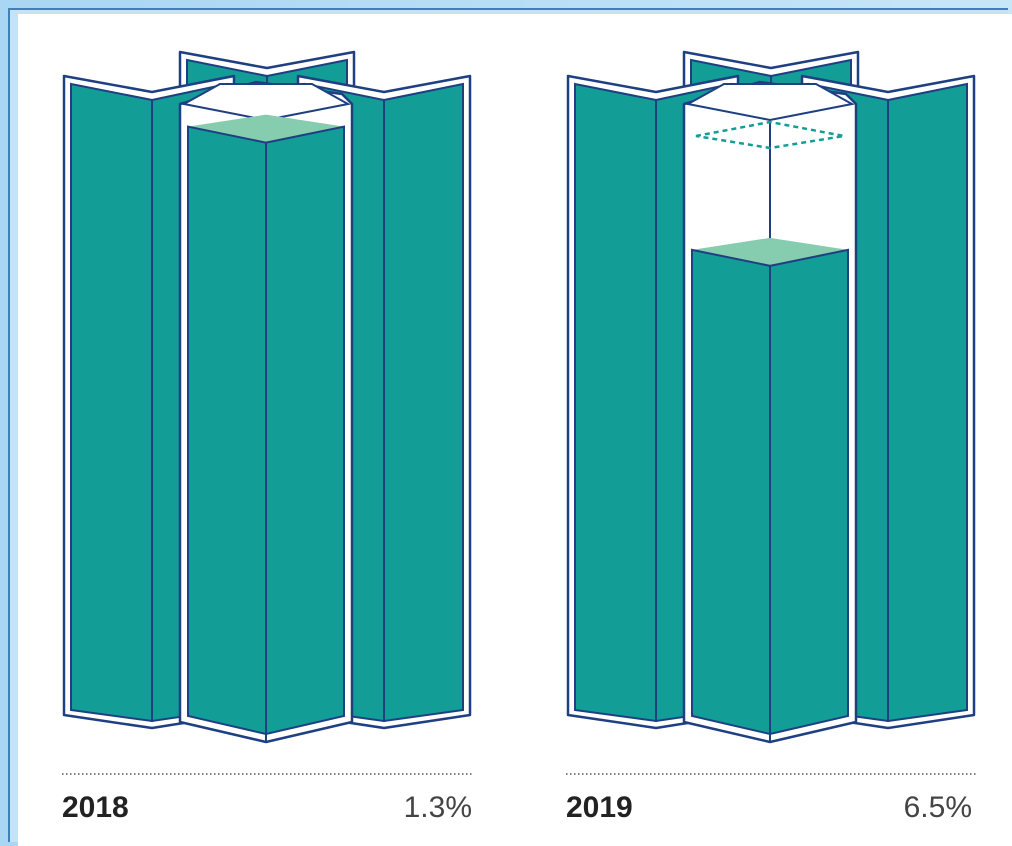 Image resolution: width=1012 pixels, height=846 pixels. What do you see at coordinates (731, 492) in the screenshot?
I see `cluster-2019-center-column-liquid-left` at bounding box center [731, 492].